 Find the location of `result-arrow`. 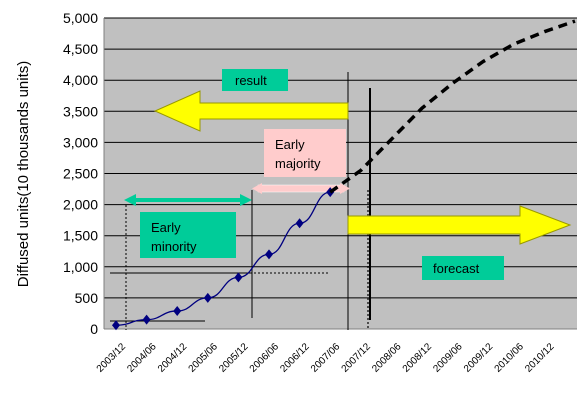

result-arrow is located at coordinates (251, 111).